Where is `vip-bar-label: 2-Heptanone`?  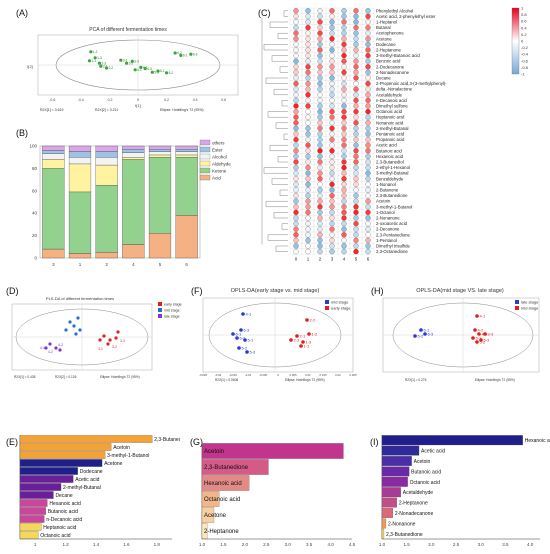
vip-bar-label: 2-Heptanone is located at coordinates (221, 532).